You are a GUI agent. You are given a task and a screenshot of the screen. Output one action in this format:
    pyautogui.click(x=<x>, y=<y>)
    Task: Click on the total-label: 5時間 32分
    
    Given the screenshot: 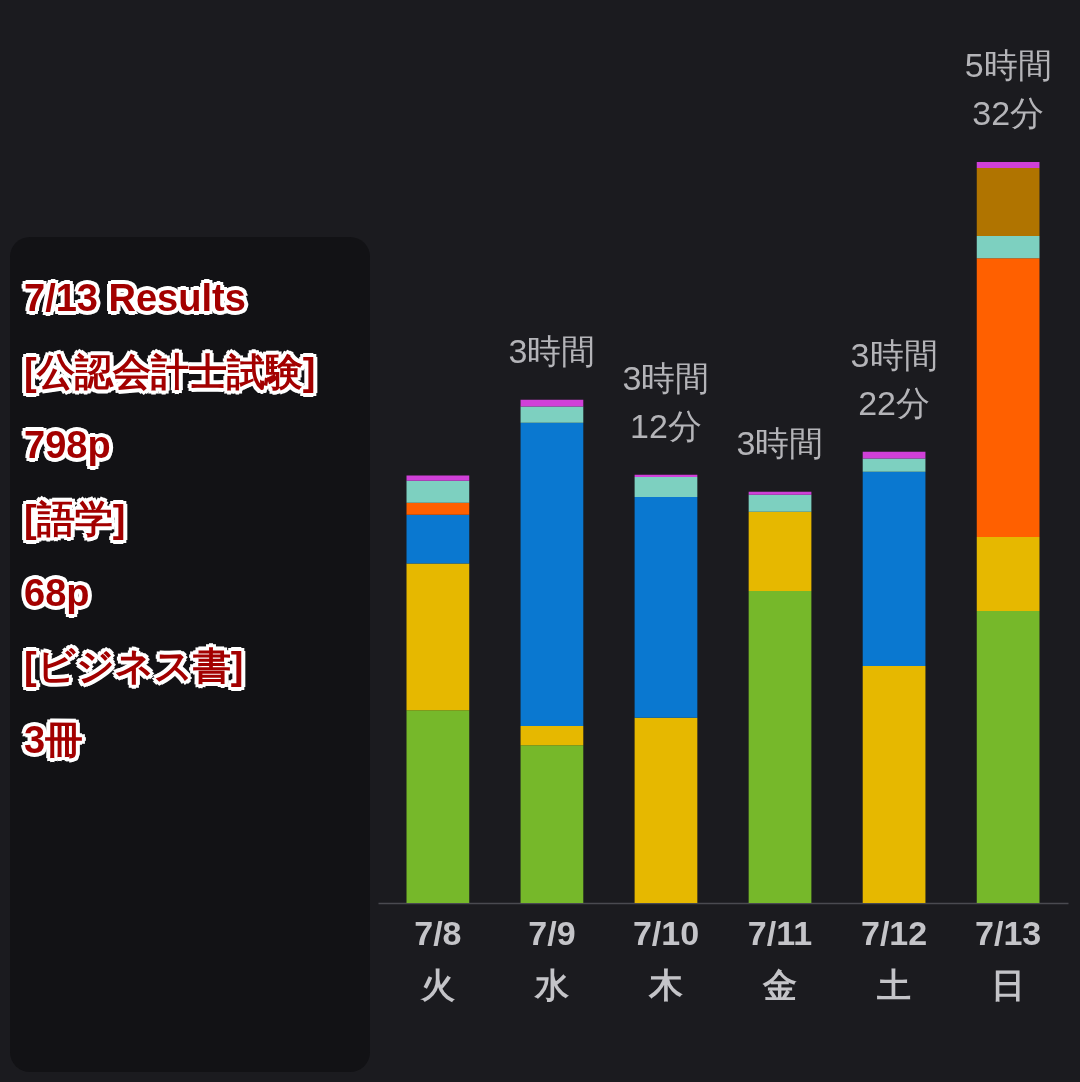 What is the action you would take?
    pyautogui.click(x=1008, y=89)
    